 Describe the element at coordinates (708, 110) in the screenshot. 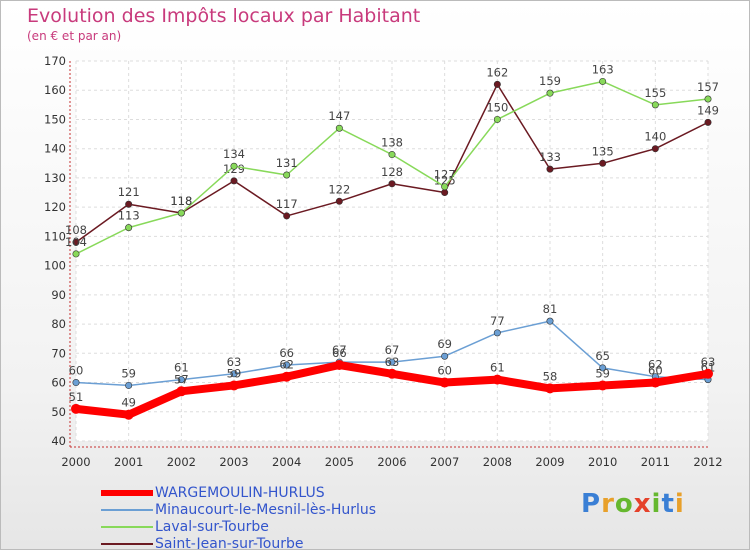

I see `data-label: 149` at that location.